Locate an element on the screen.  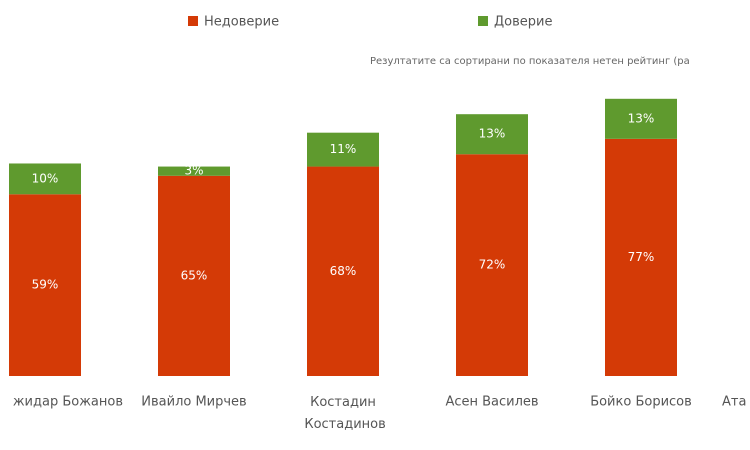
value-label: 3% is located at coordinates (193, 171).